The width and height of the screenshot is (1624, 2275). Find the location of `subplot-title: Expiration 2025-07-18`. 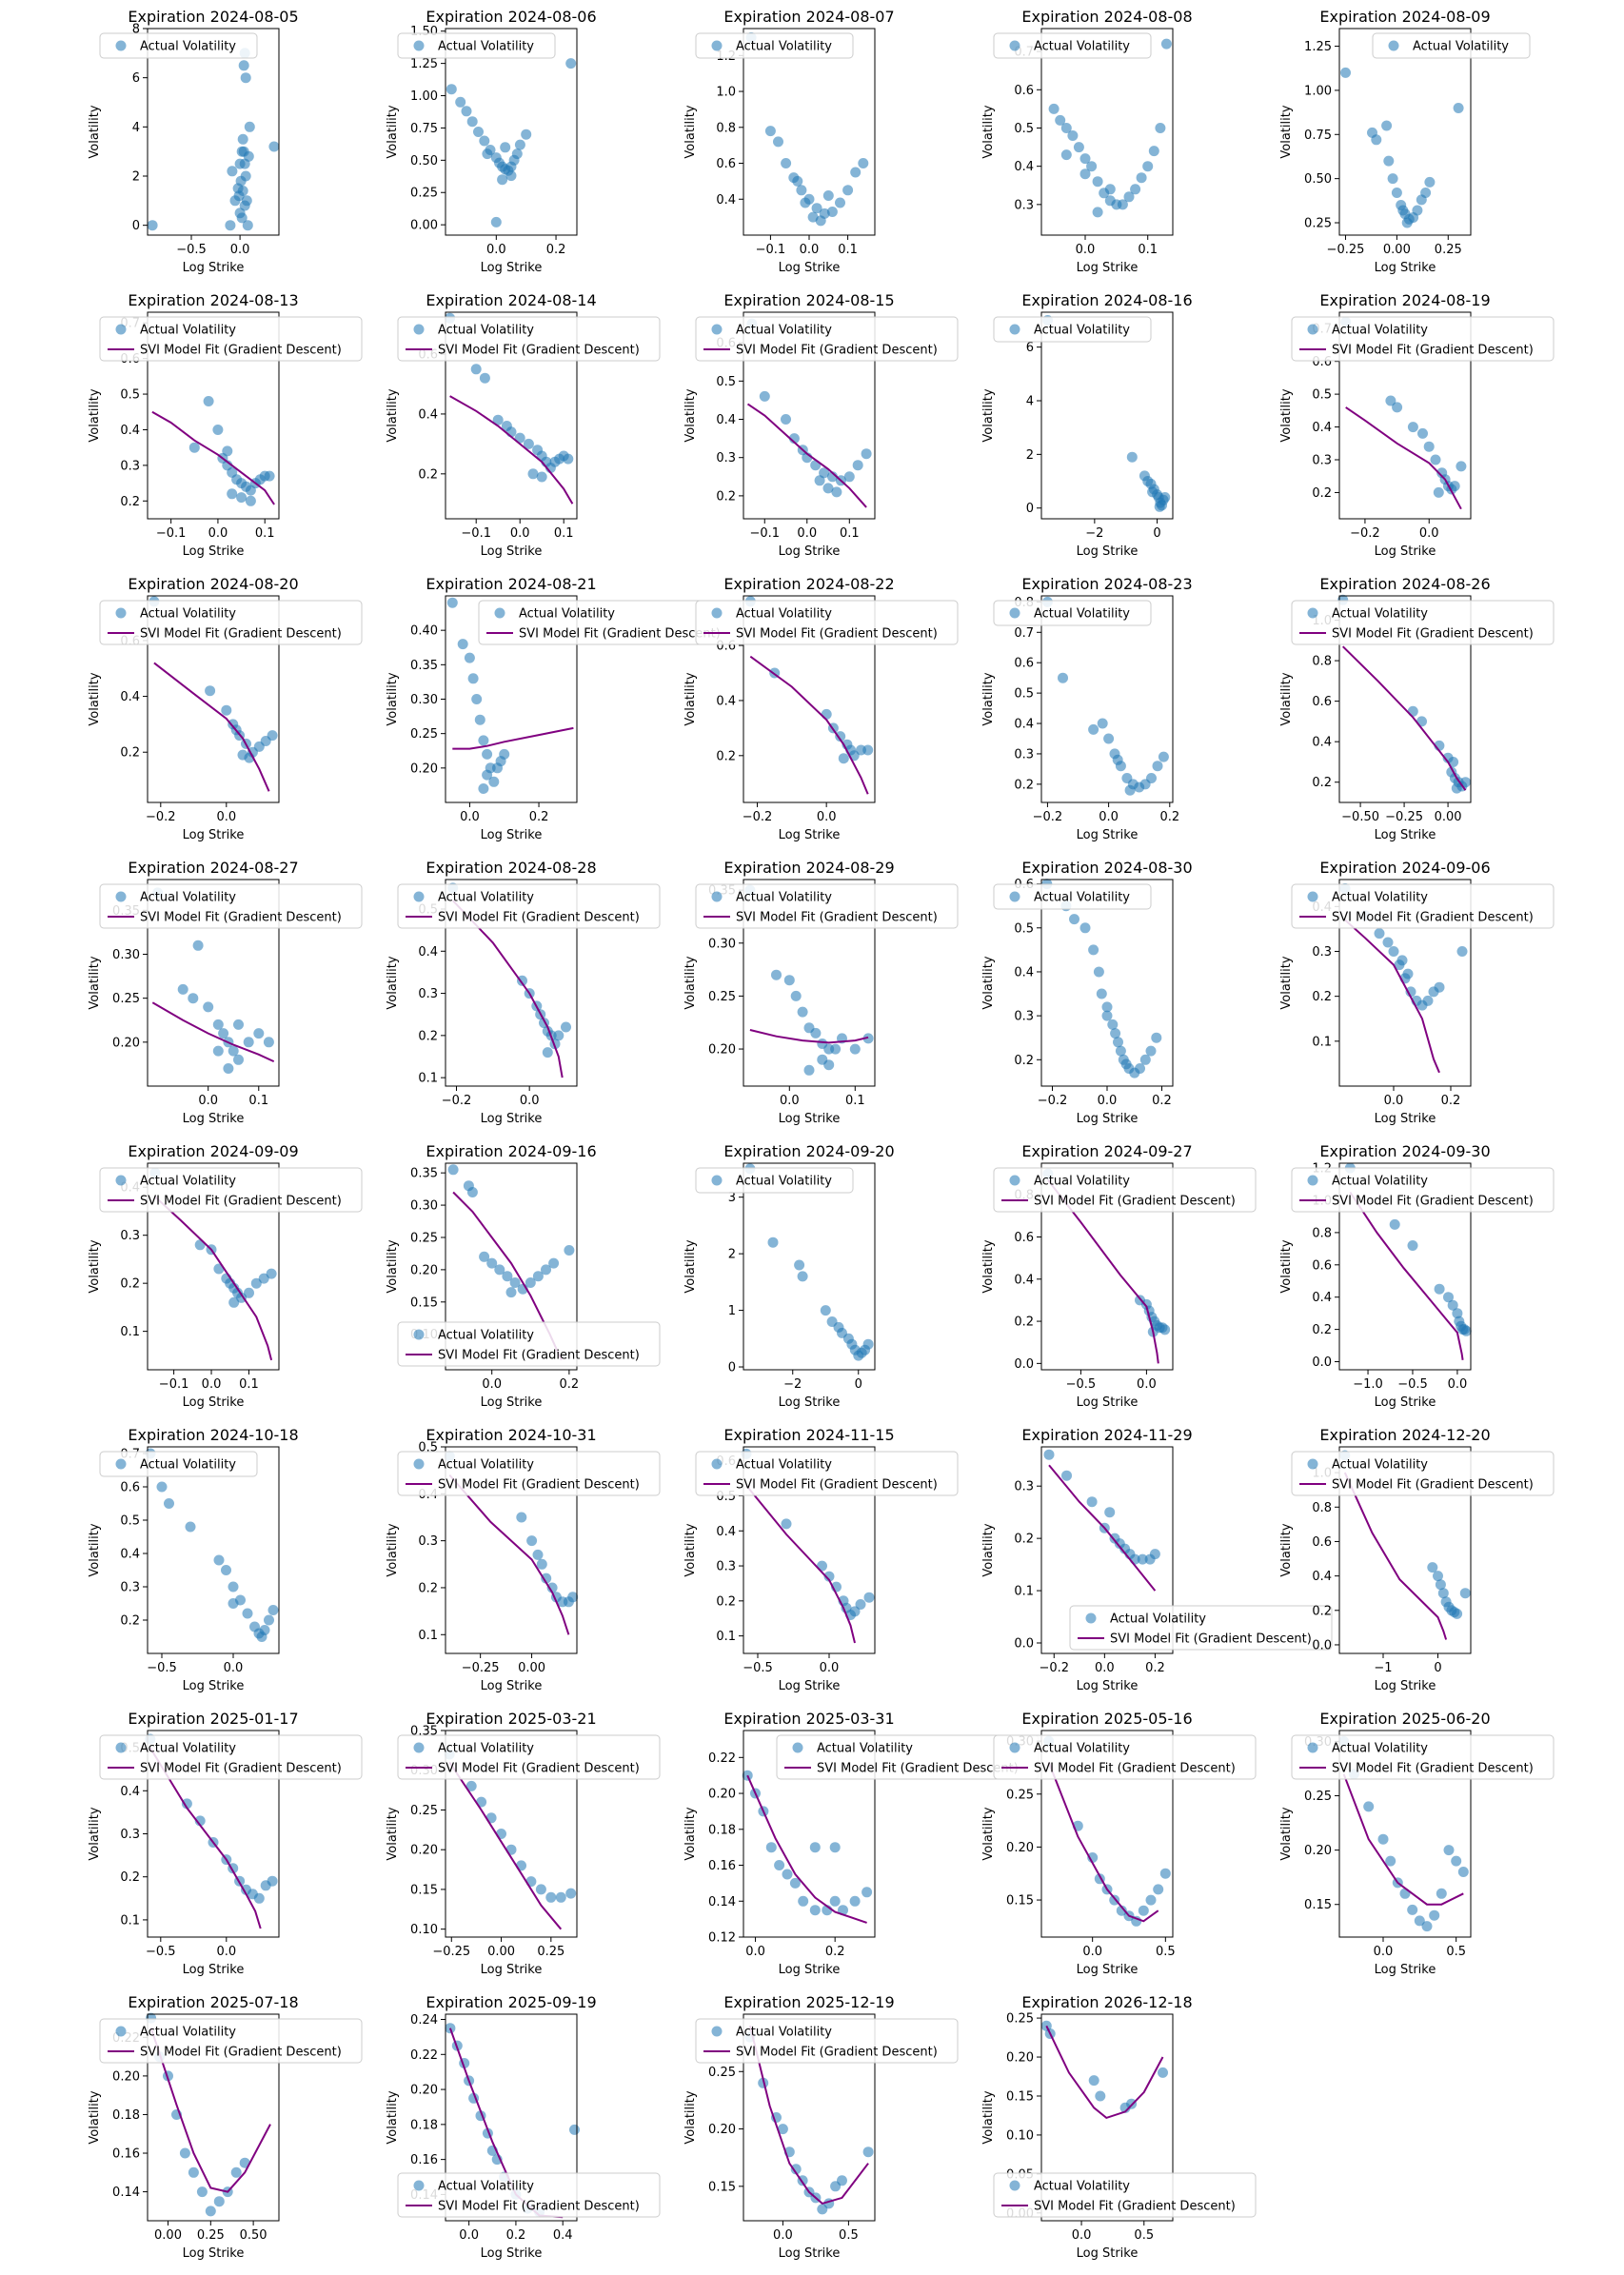

subplot-title: Expiration 2025-07-18 is located at coordinates (213, 2002).